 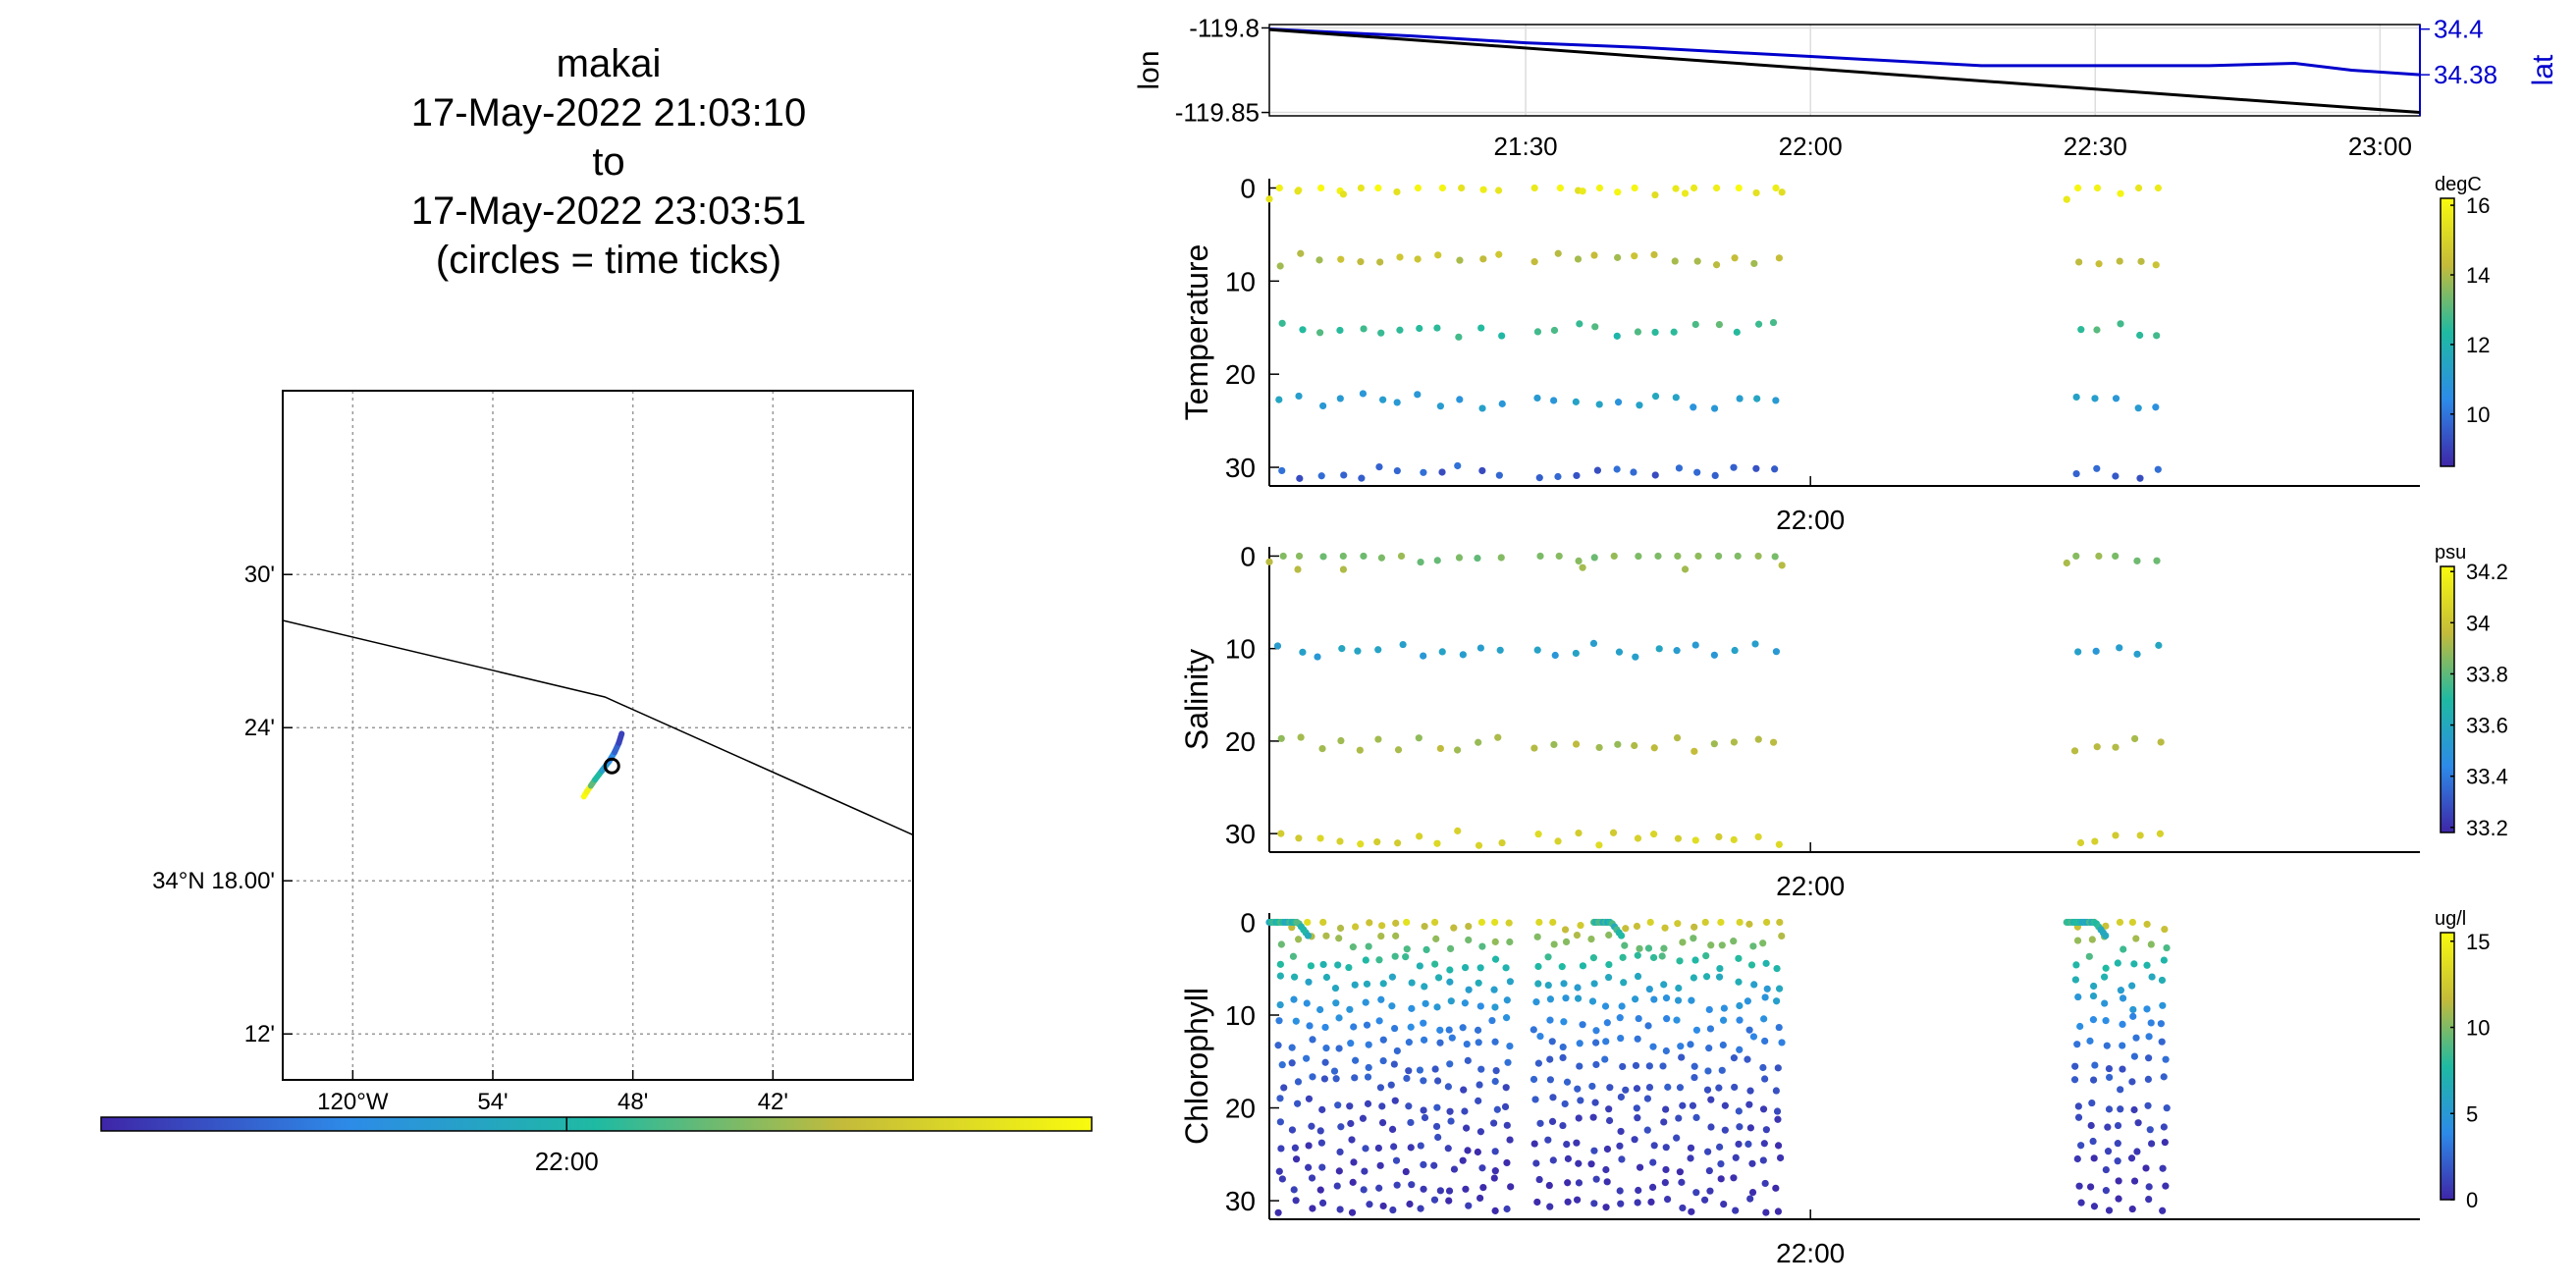 I want to click on lon-axis-label: lon, so click(x=1149, y=69).